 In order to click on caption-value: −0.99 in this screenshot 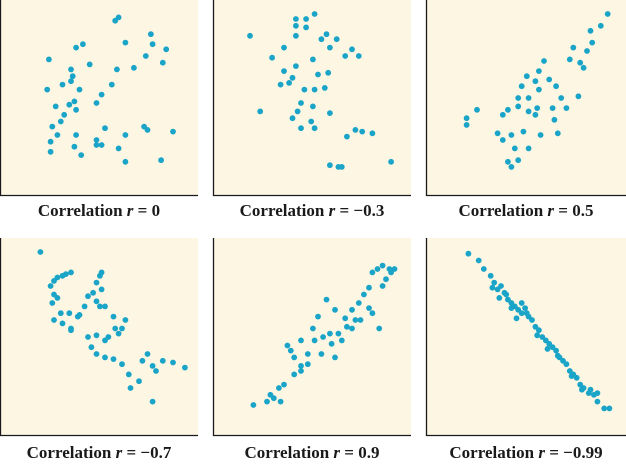, I will do `click(583, 452)`.